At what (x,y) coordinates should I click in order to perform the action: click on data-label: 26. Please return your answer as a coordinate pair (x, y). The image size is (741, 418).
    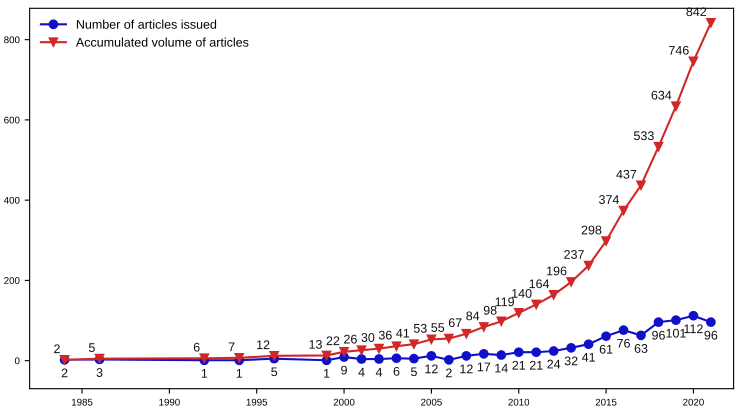
    Looking at the image, I should click on (350, 339).